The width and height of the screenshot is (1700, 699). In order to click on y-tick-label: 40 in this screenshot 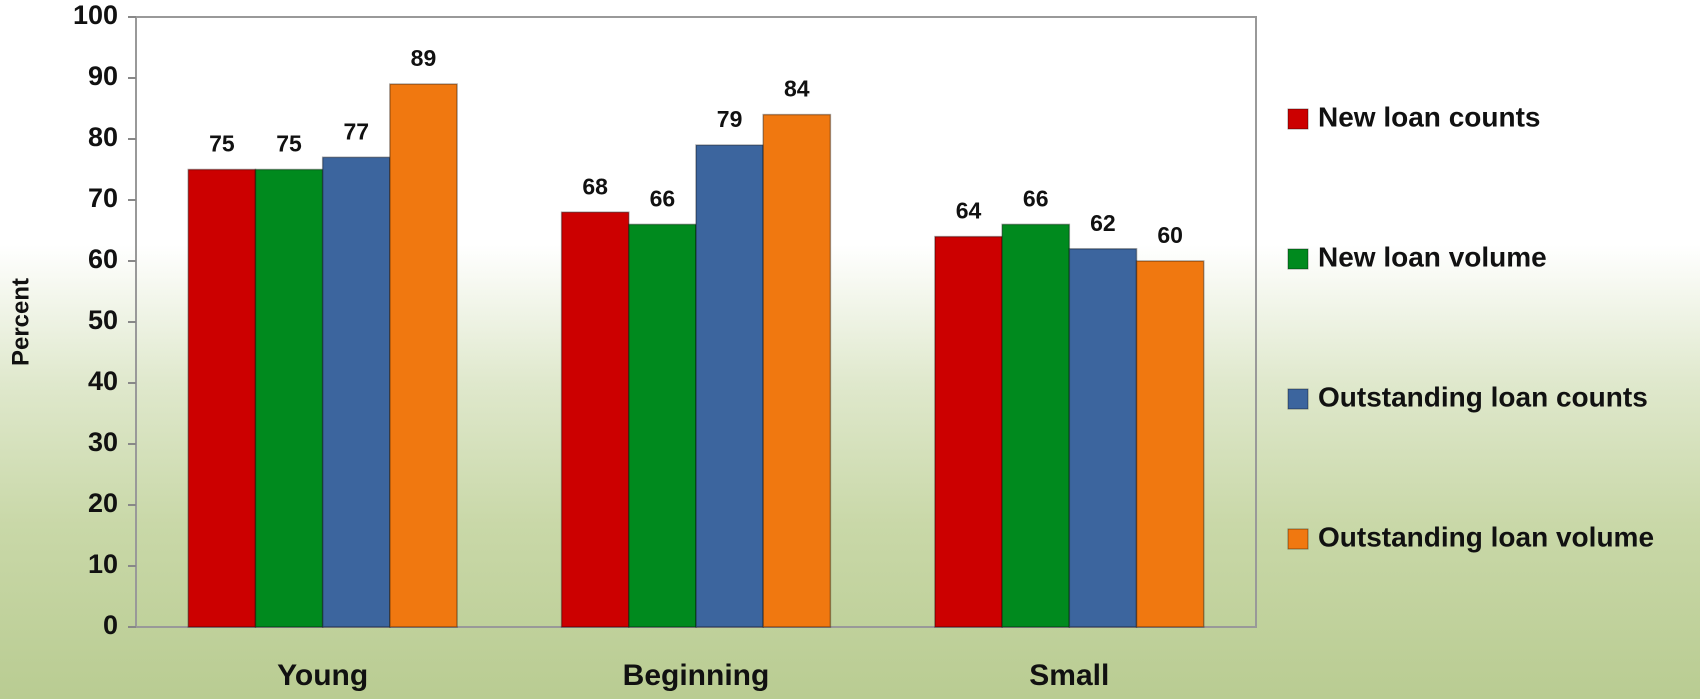, I will do `click(103, 381)`.